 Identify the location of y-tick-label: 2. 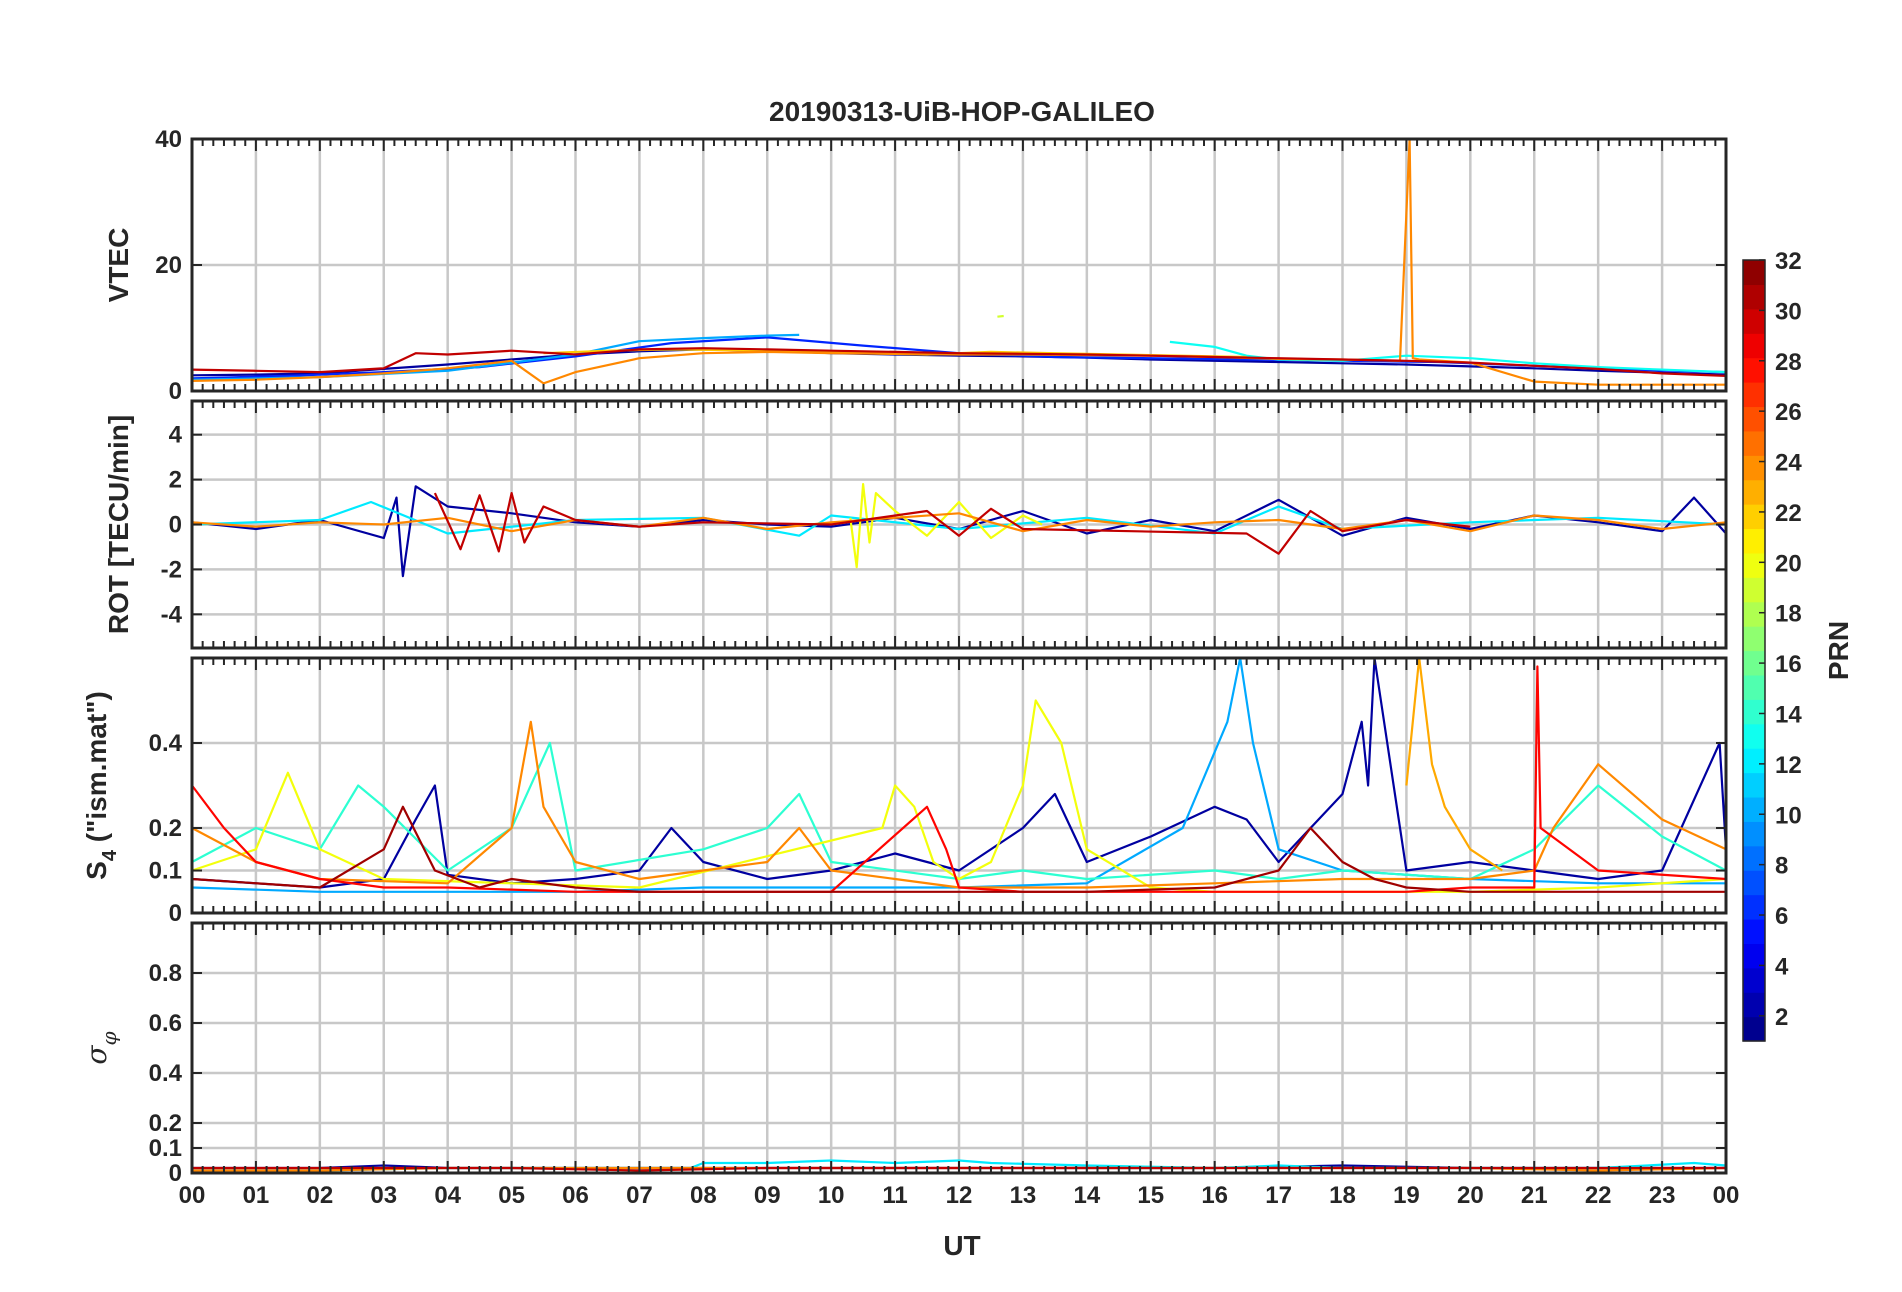
(175, 480).